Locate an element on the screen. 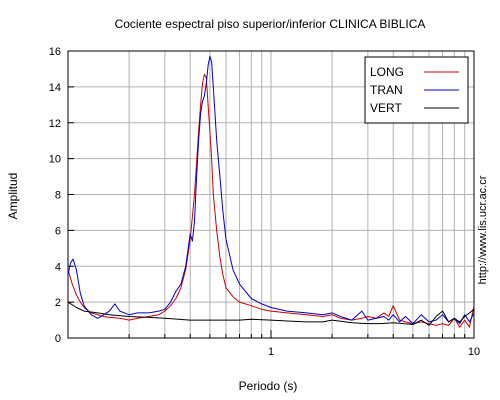  y-tick-label: 16 is located at coordinates (55, 52).